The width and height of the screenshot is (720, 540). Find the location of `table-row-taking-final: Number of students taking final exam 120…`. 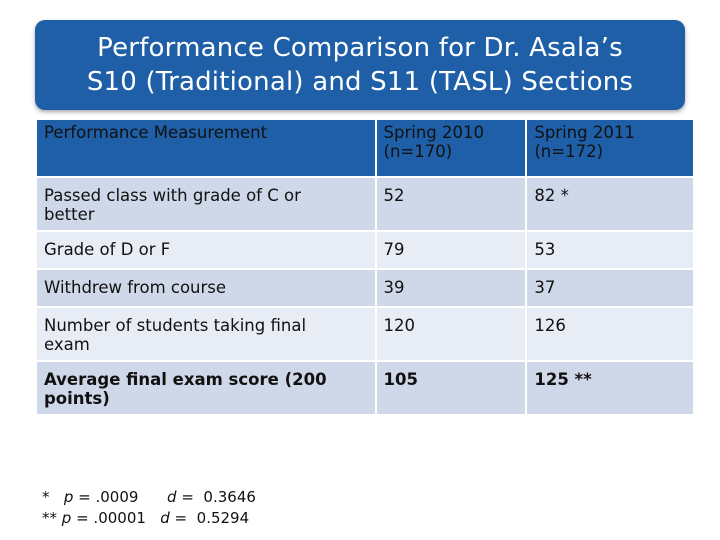

table-row-taking-final: Number of students taking final exam 120… is located at coordinates (365, 334).